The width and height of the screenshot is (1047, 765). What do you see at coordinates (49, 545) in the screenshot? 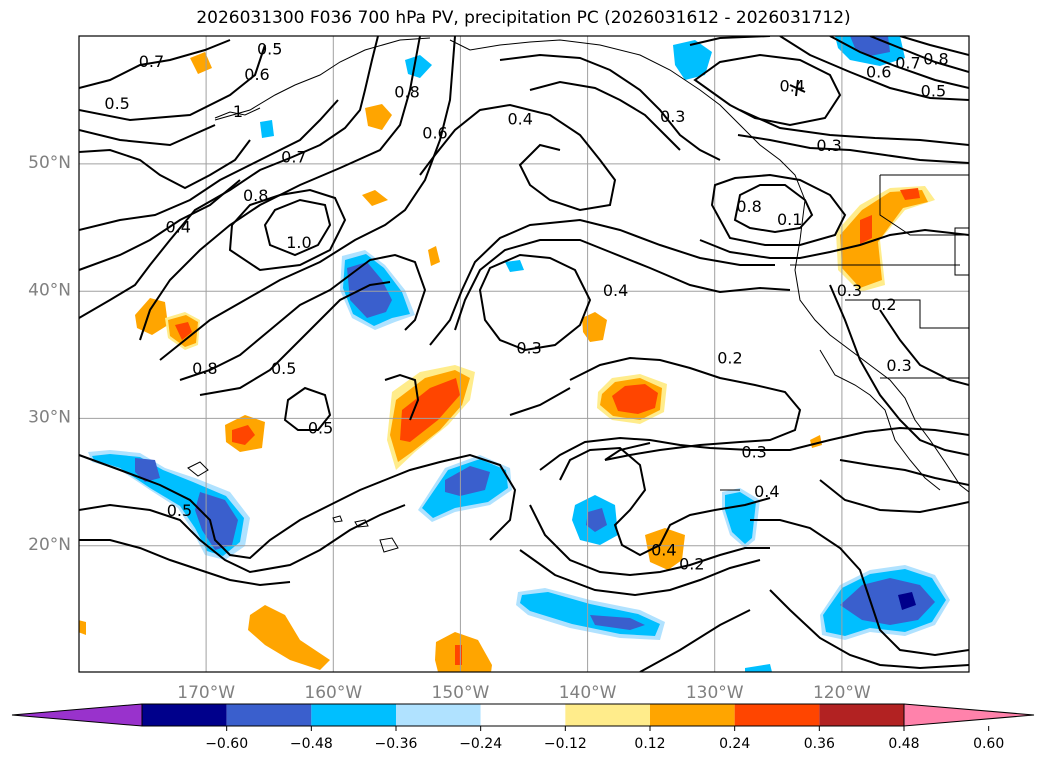
I see `latitude-label: 20°N` at bounding box center [49, 545].